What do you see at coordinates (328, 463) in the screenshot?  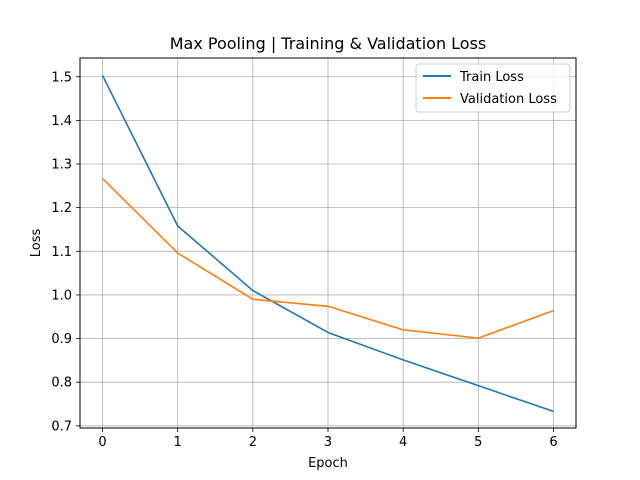 I see `x-axis-title: Epoch` at bounding box center [328, 463].